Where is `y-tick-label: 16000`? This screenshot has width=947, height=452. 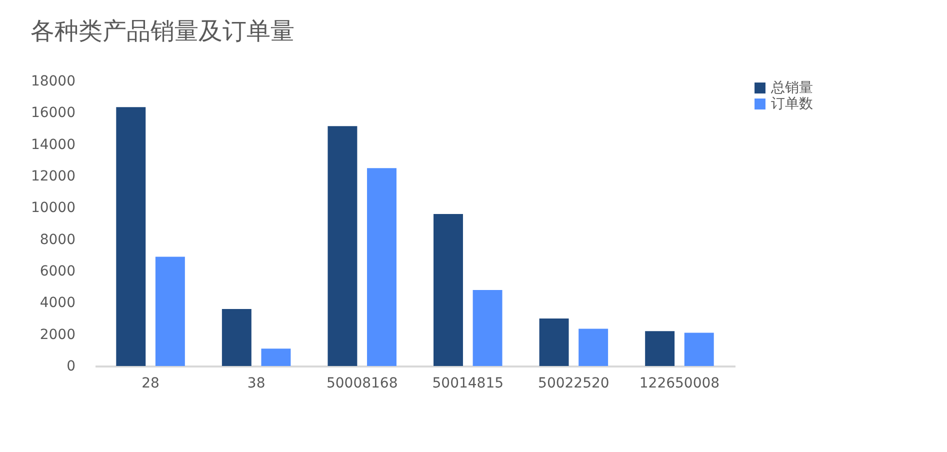
y-tick-label: 16000 is located at coordinates (53, 113).